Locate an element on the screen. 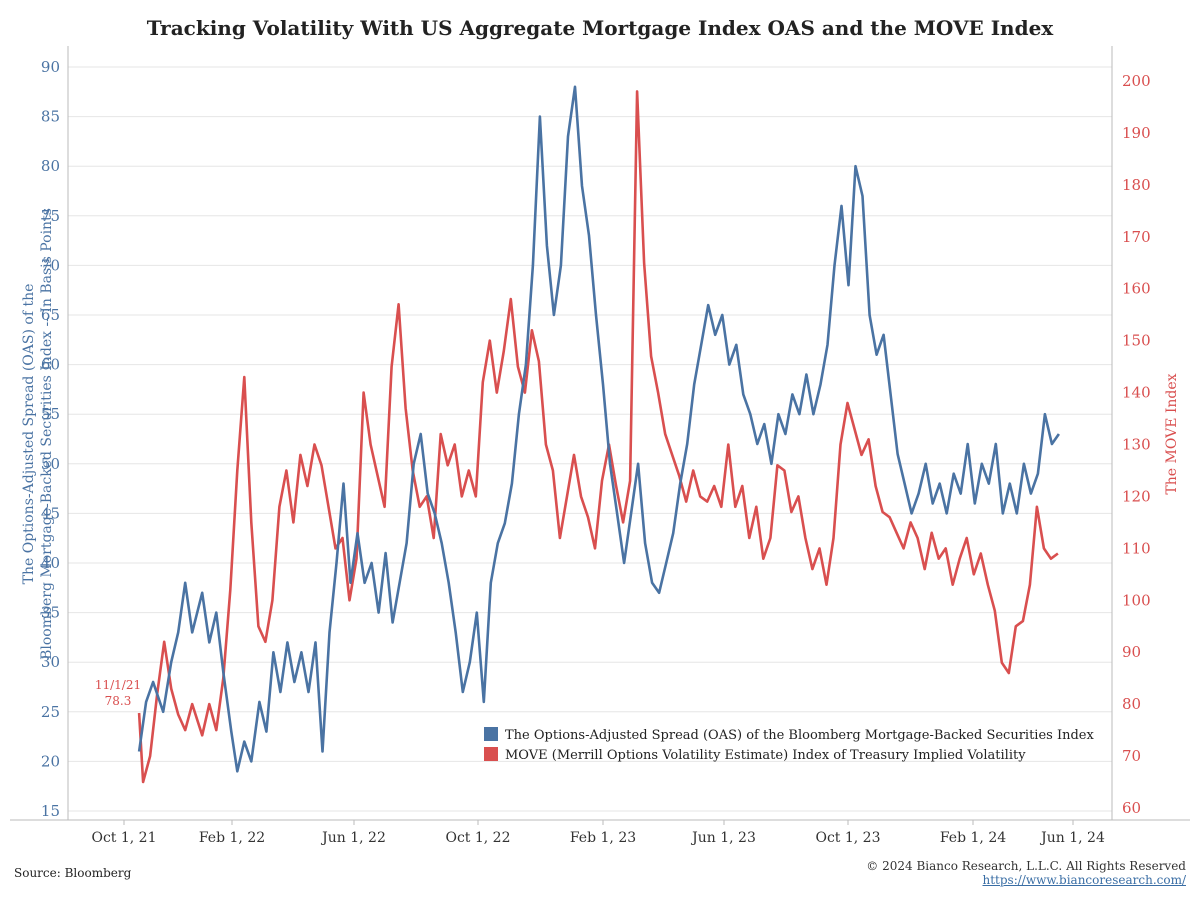  right-tick-label: 100 is located at coordinates (1136, 600).